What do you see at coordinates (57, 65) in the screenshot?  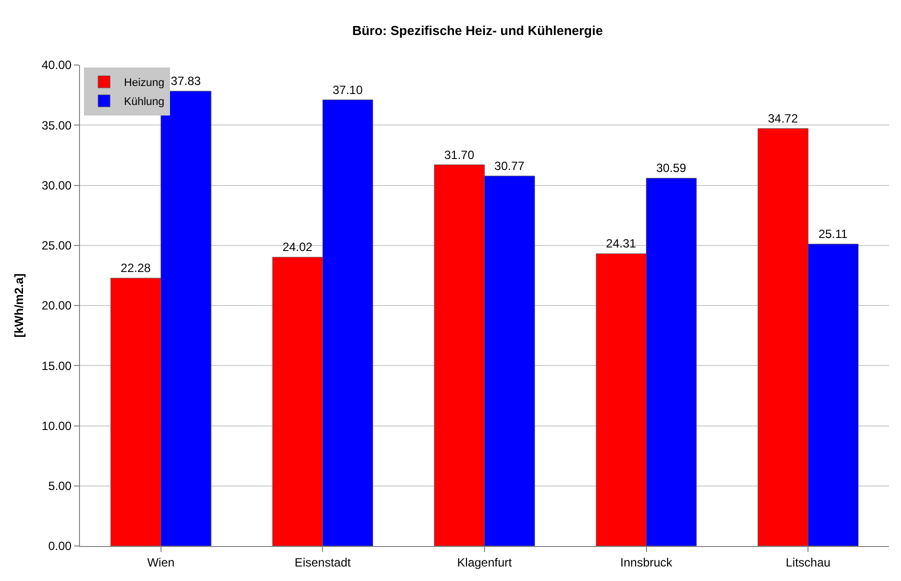 I see `y-tick-label: 40.00` at bounding box center [57, 65].